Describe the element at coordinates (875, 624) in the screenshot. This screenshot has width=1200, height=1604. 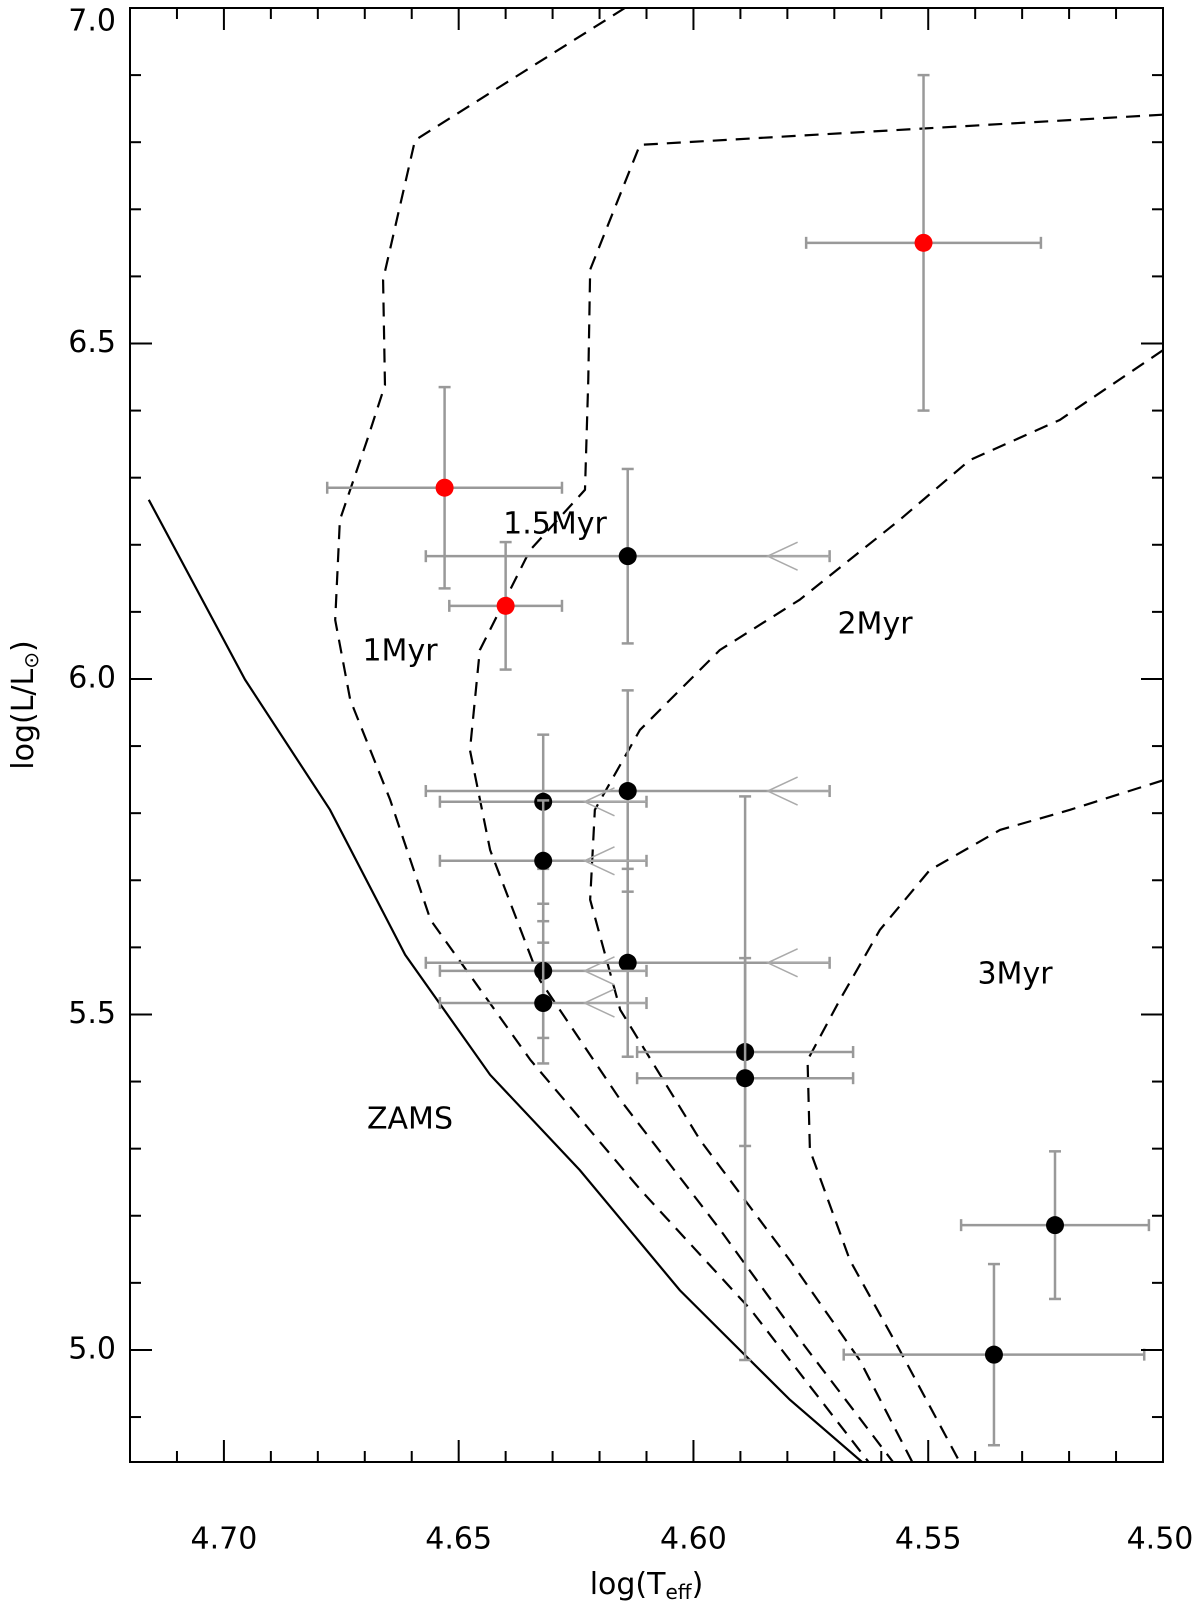
I see `curve-label: 2Myr` at that location.